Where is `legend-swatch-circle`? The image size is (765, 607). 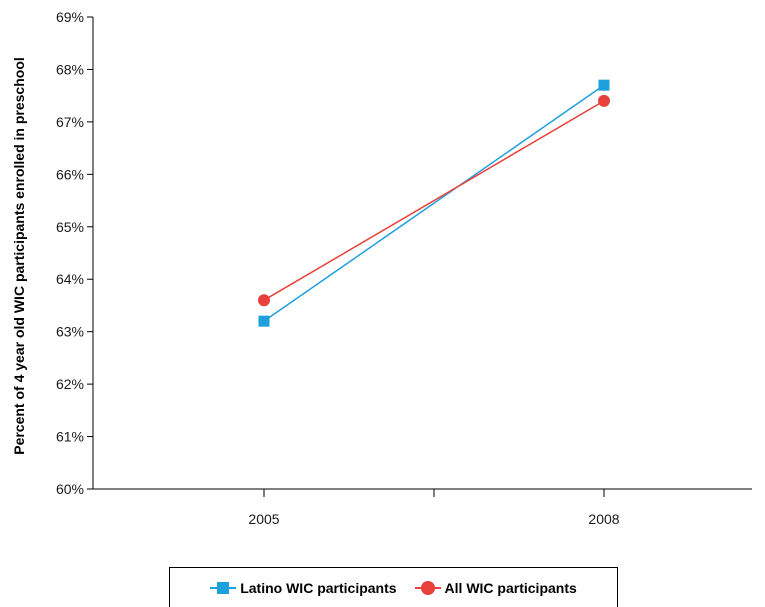 legend-swatch-circle is located at coordinates (427, 587).